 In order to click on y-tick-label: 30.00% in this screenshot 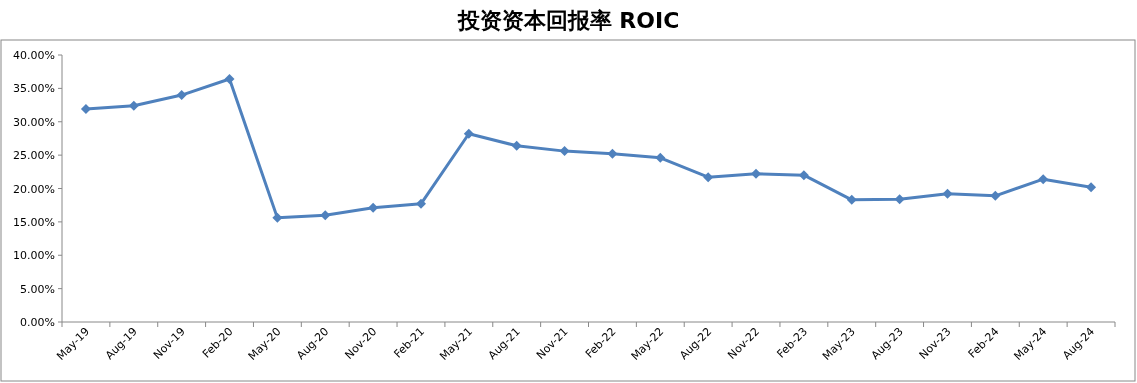, I will do `click(34, 122)`.